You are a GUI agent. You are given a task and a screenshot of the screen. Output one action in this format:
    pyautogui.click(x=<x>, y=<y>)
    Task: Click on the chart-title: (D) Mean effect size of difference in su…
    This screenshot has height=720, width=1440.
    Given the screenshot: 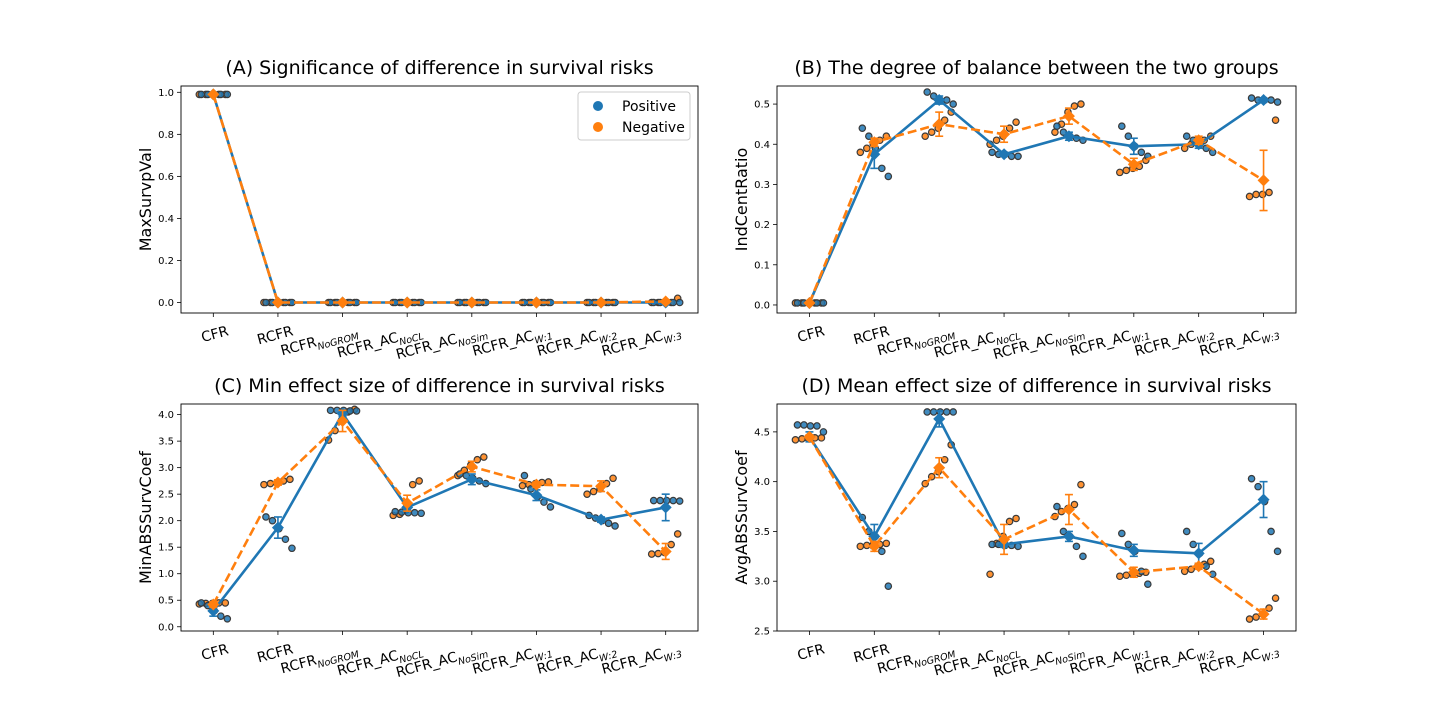 What is the action you would take?
    pyautogui.click(x=1036, y=386)
    